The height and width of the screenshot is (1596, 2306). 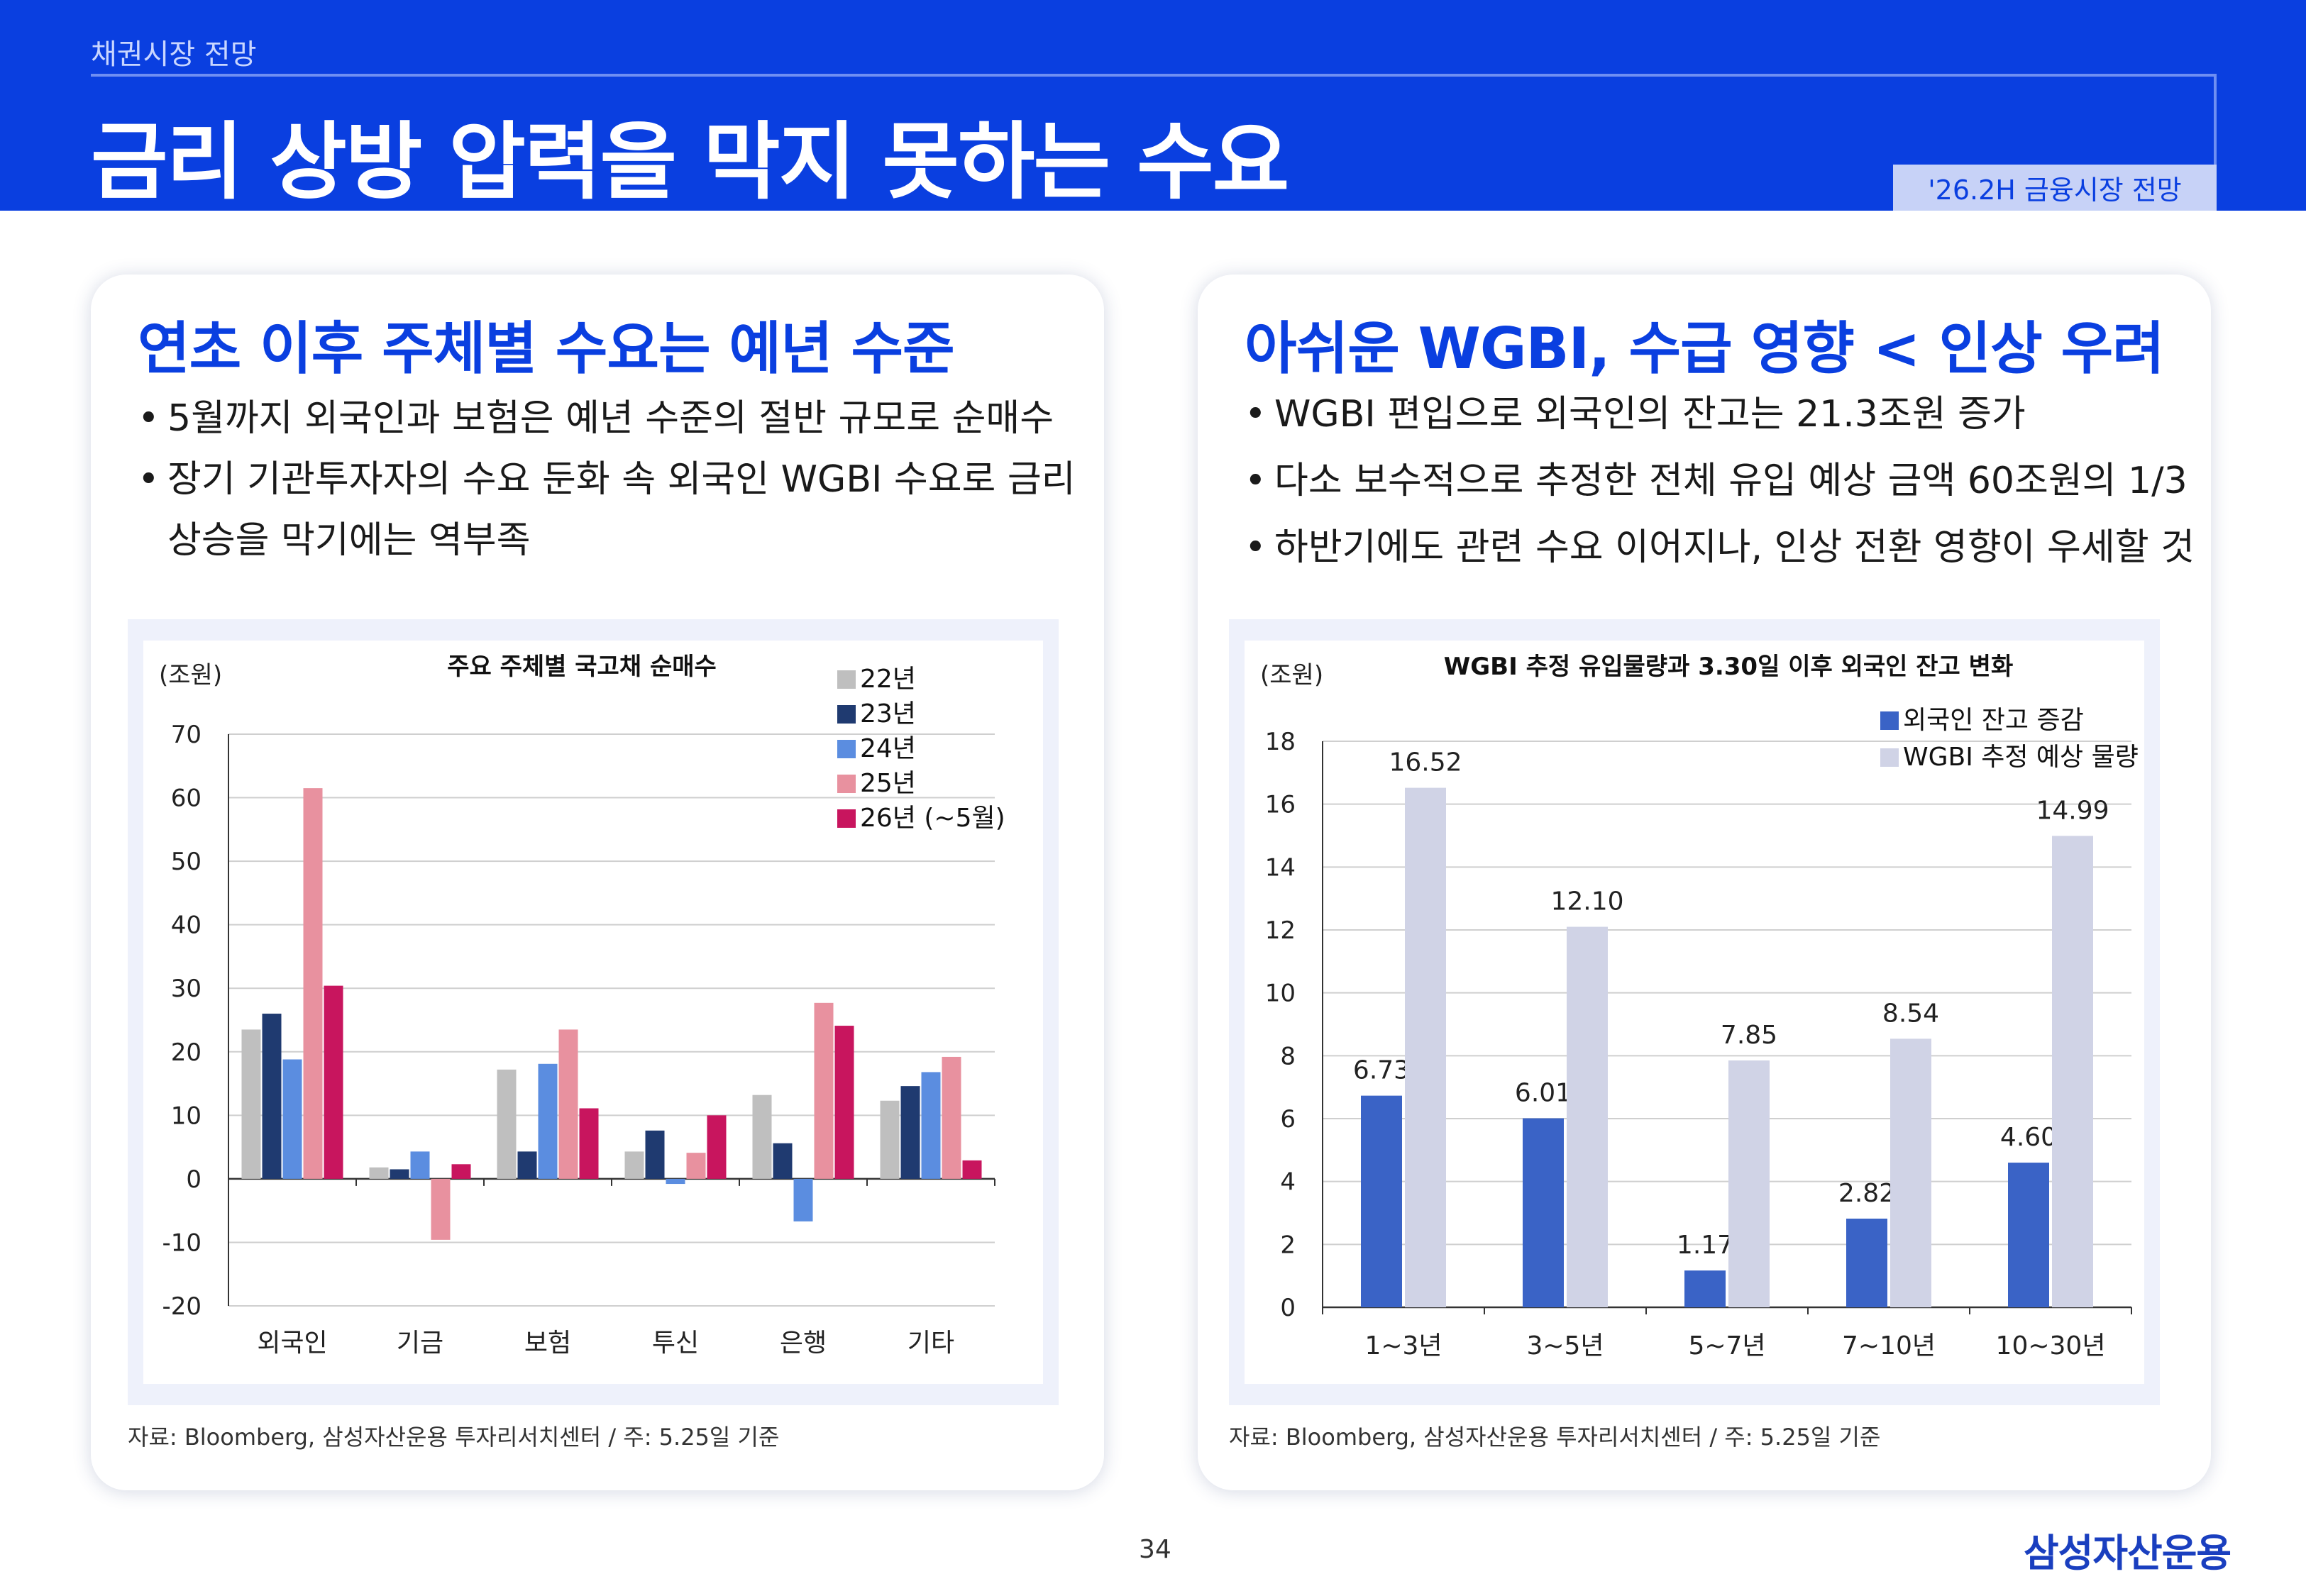 I want to click on x-tick-label: 투신, so click(x=675, y=1343).